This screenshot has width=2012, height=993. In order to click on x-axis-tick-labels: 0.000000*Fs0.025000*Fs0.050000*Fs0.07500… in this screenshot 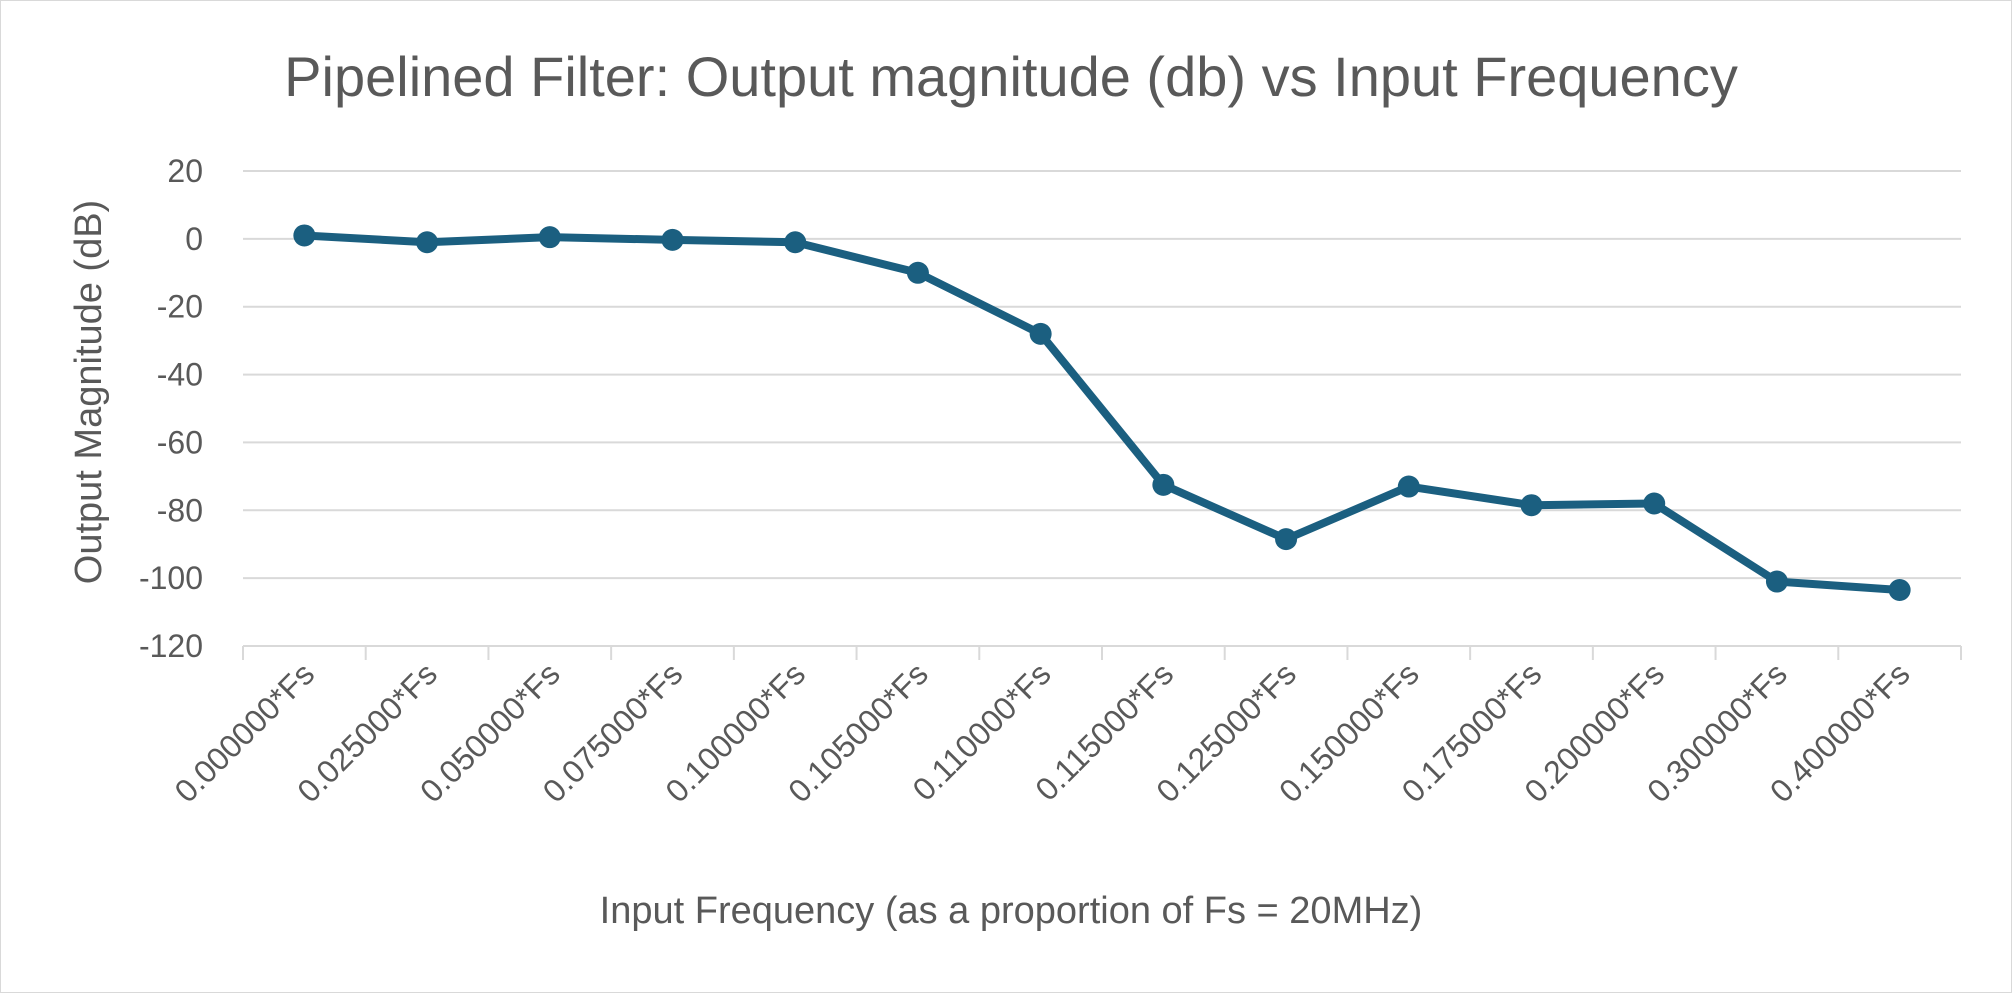, I will do `click(1042, 732)`.